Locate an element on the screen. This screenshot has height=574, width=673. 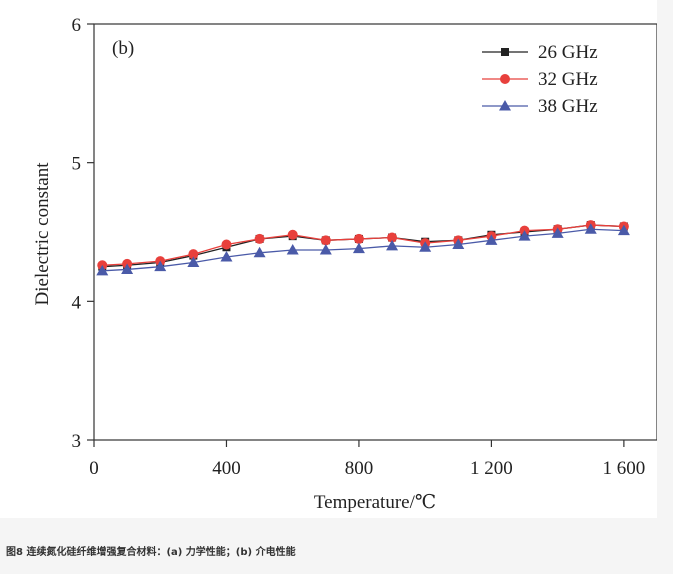
series-layer is located at coordinates (363, 248).